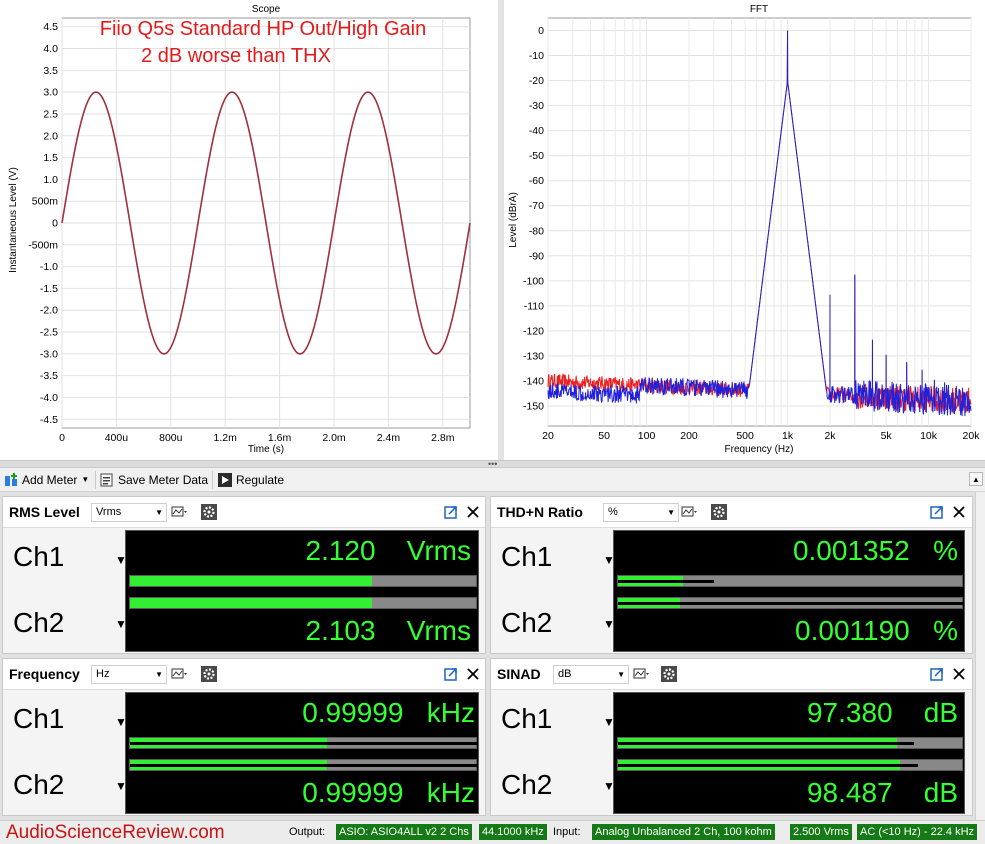  Describe the element at coordinates (307, 832) in the screenshot. I see `output-label: Output:` at that location.